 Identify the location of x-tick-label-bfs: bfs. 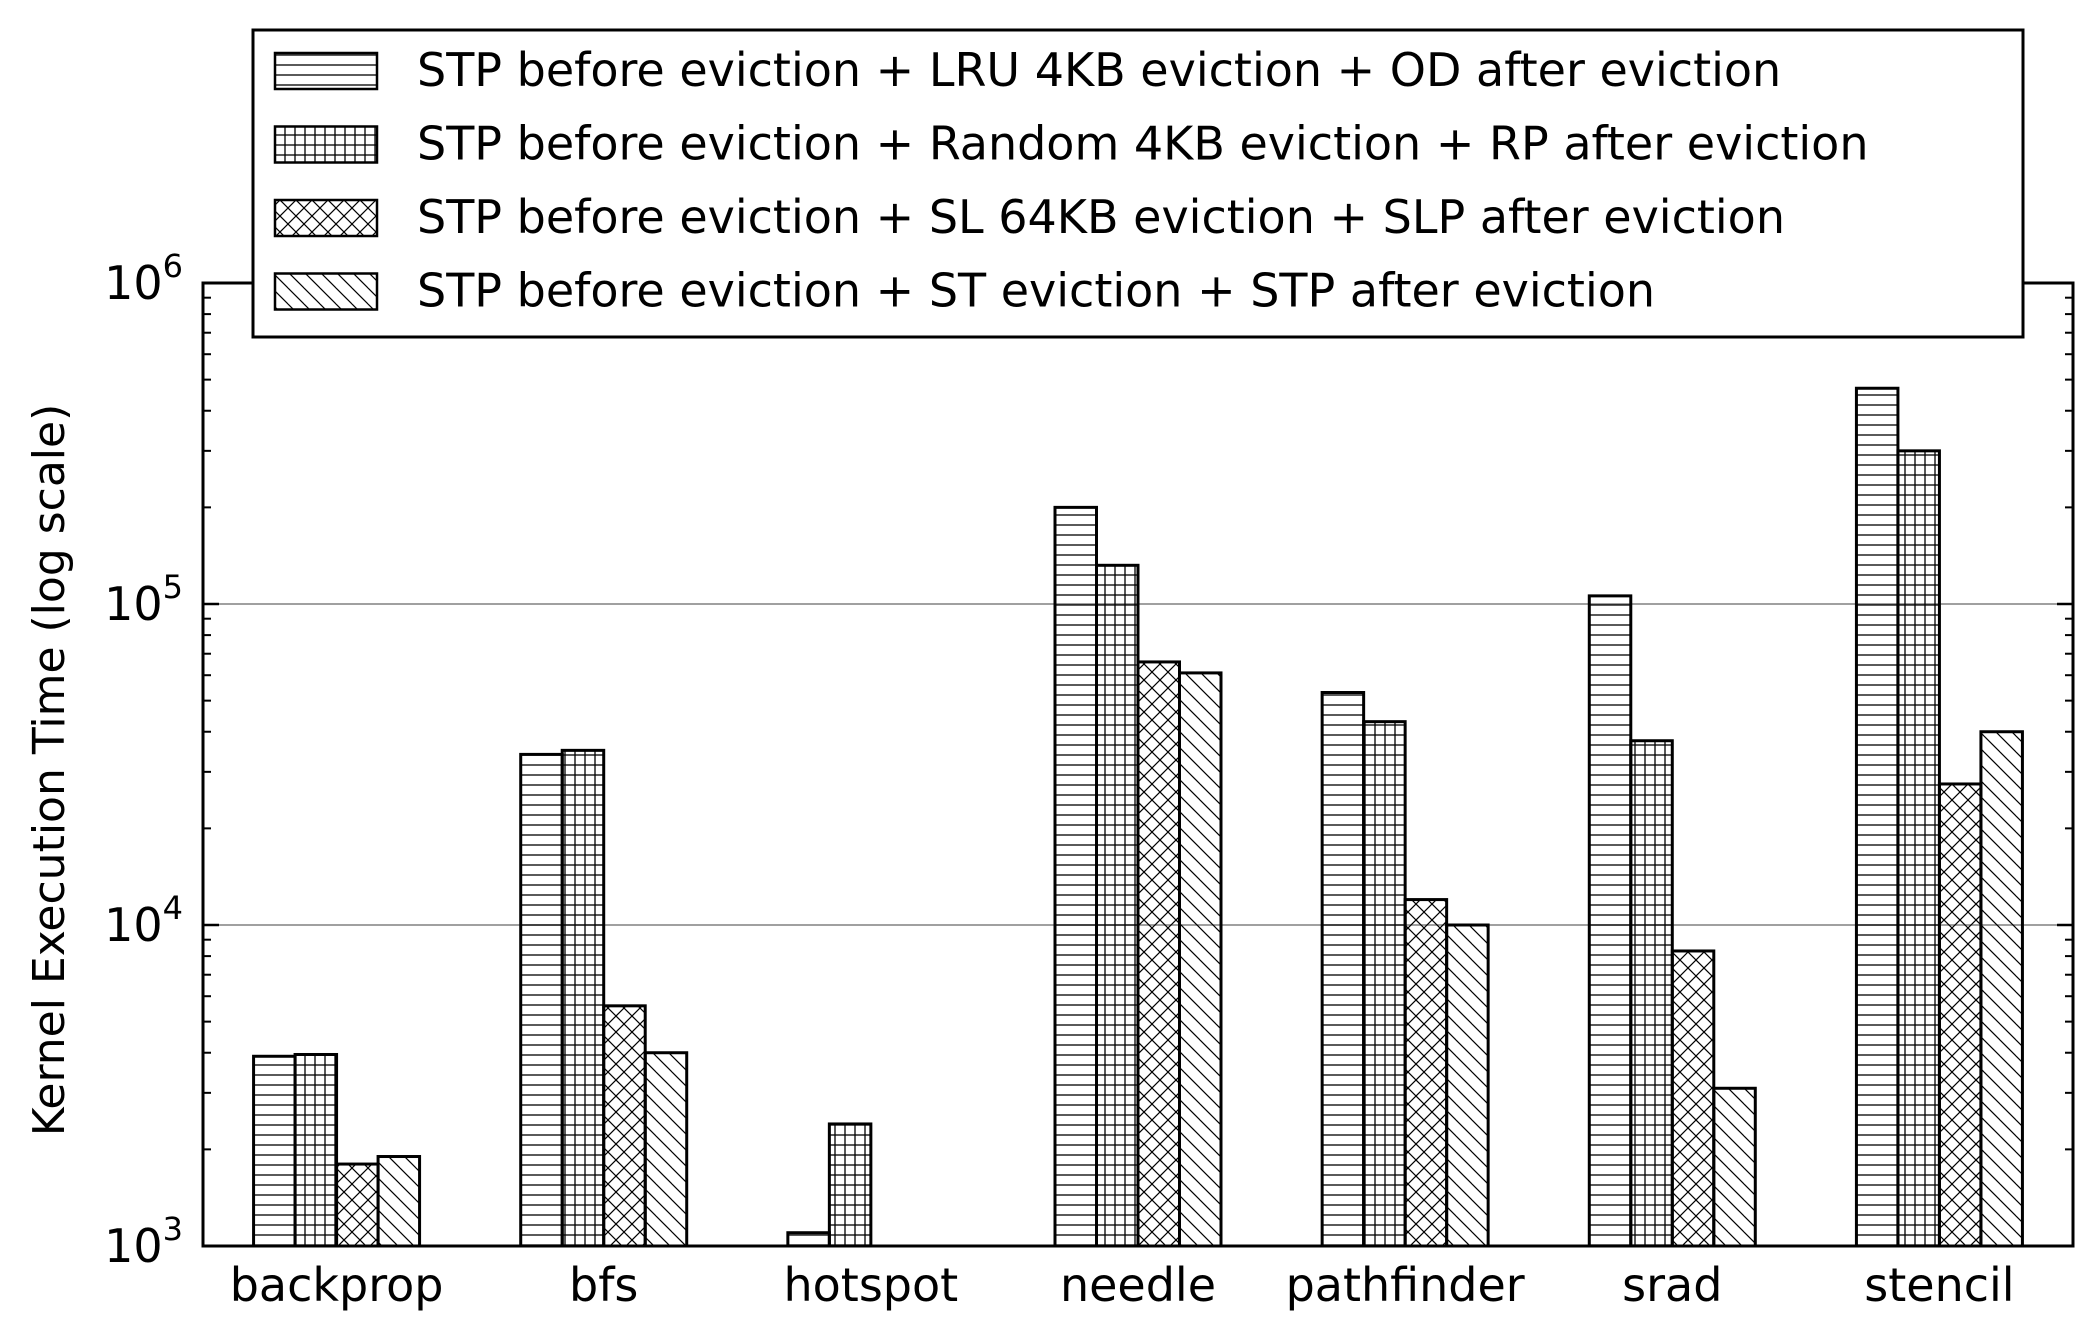
(603, 1285).